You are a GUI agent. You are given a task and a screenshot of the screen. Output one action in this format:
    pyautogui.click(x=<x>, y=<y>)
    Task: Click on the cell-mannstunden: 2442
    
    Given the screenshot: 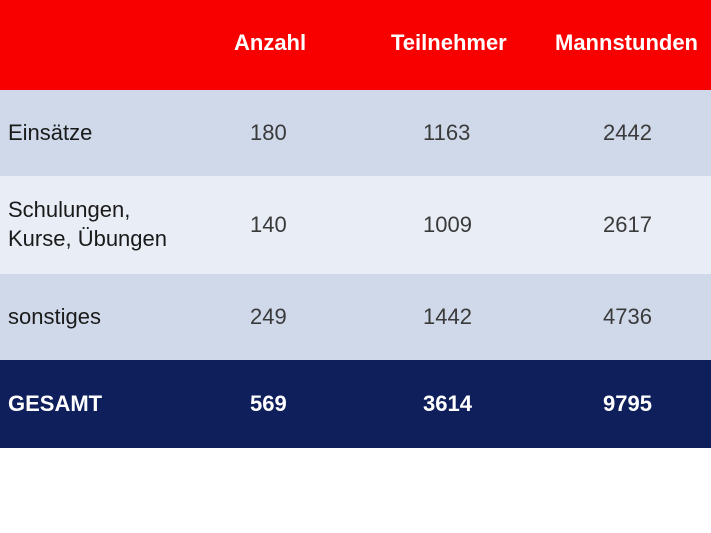 What is the action you would take?
    pyautogui.click(x=627, y=132)
    